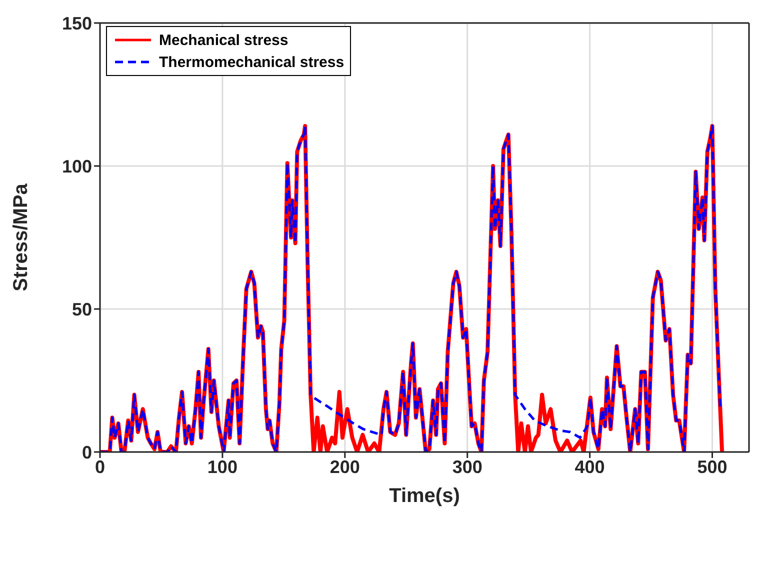  What do you see at coordinates (712, 466) in the screenshot?
I see `x-tick-label: 500` at bounding box center [712, 466].